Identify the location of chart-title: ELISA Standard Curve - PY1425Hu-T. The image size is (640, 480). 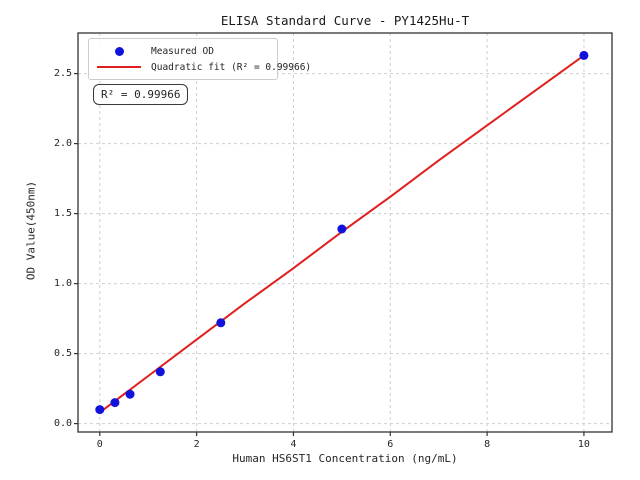
(345, 20).